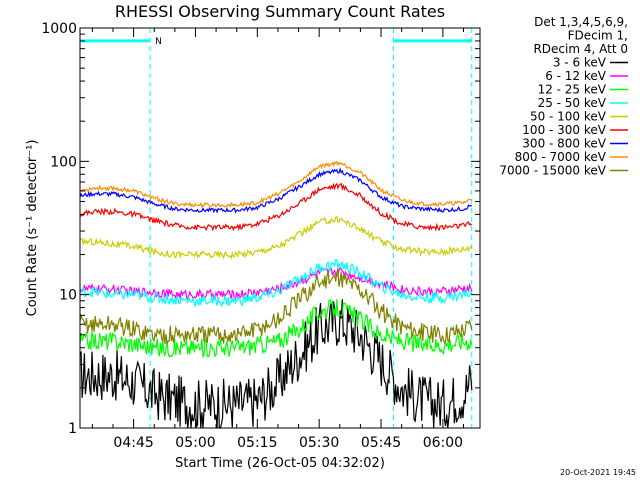  I want to click on legend-entry-label: 100 - 300 keV, so click(564, 130).